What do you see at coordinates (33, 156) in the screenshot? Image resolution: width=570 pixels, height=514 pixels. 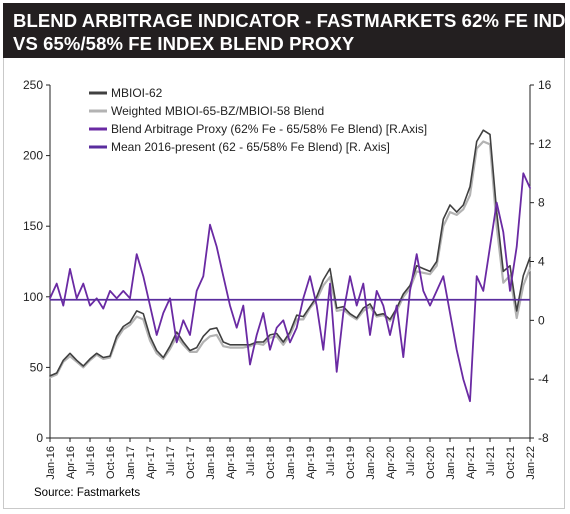 I see `left-tick-label: 200` at bounding box center [33, 156].